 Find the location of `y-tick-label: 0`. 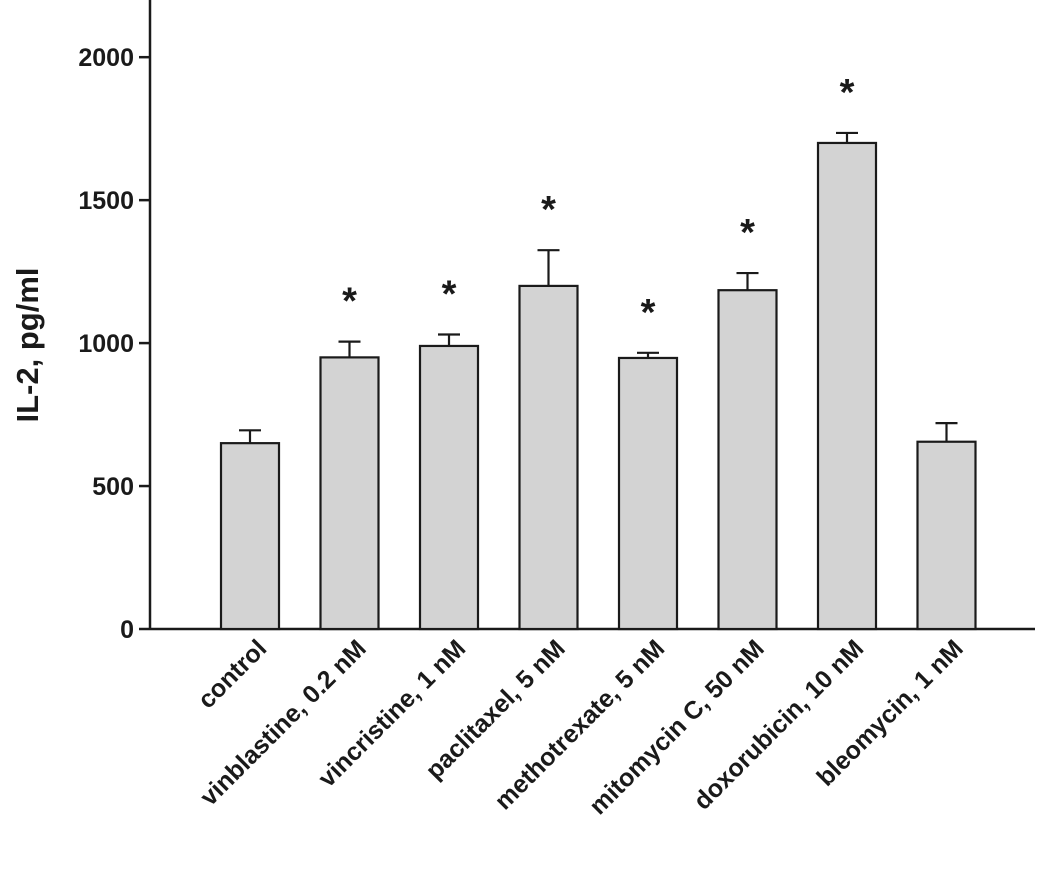

y-tick-label: 0 is located at coordinates (127, 630).